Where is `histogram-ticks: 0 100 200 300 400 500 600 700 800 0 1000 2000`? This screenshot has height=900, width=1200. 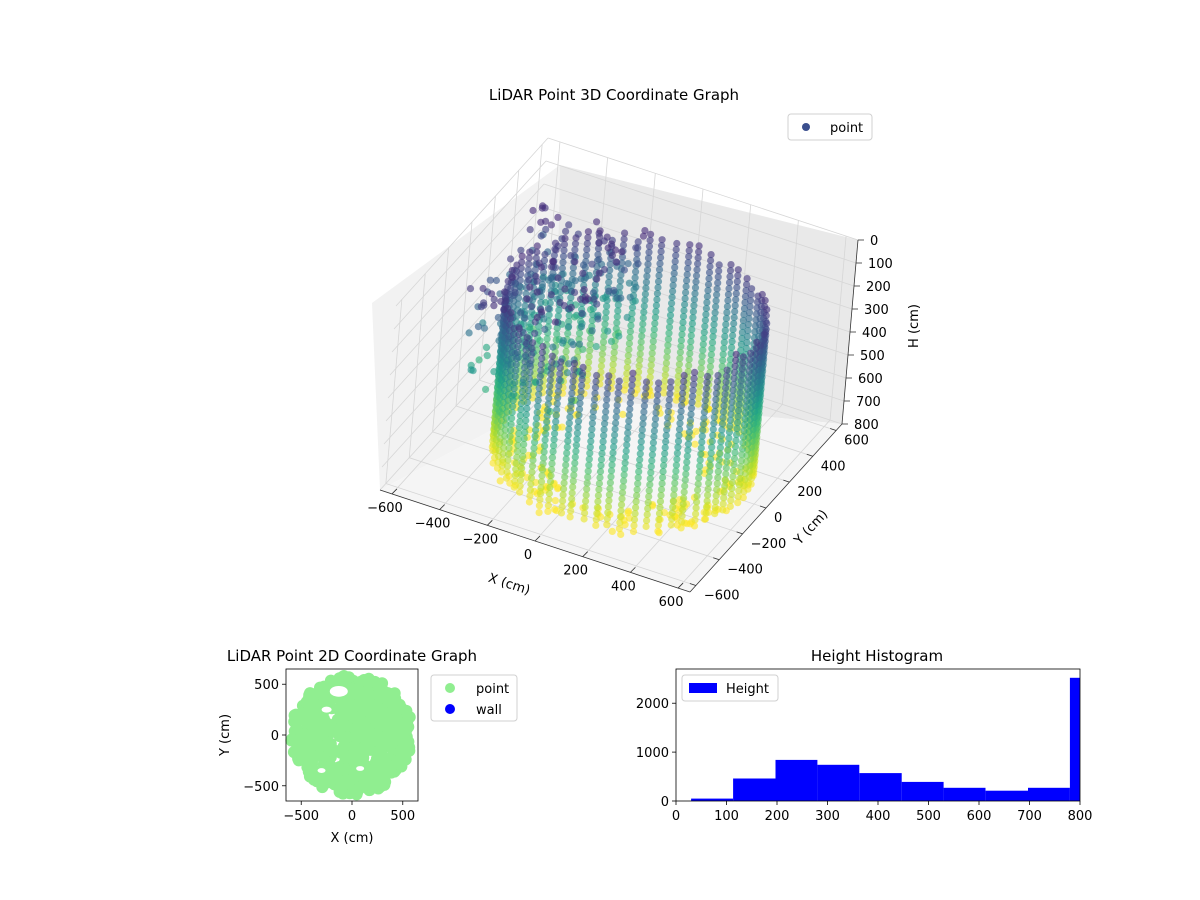
histogram-ticks: 0 100 200 300 400 500 600 700 800 0 1000 2000 is located at coordinates (864, 760).